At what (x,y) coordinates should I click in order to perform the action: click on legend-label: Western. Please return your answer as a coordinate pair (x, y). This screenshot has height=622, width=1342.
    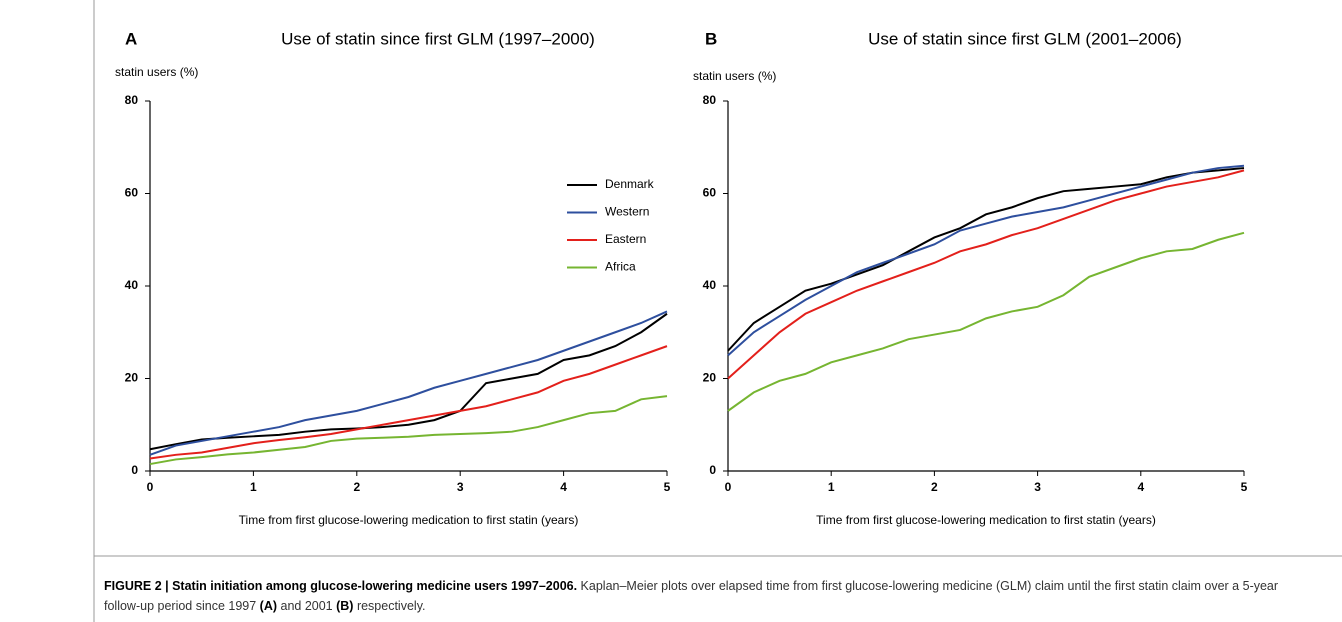
    Looking at the image, I should click on (627, 212).